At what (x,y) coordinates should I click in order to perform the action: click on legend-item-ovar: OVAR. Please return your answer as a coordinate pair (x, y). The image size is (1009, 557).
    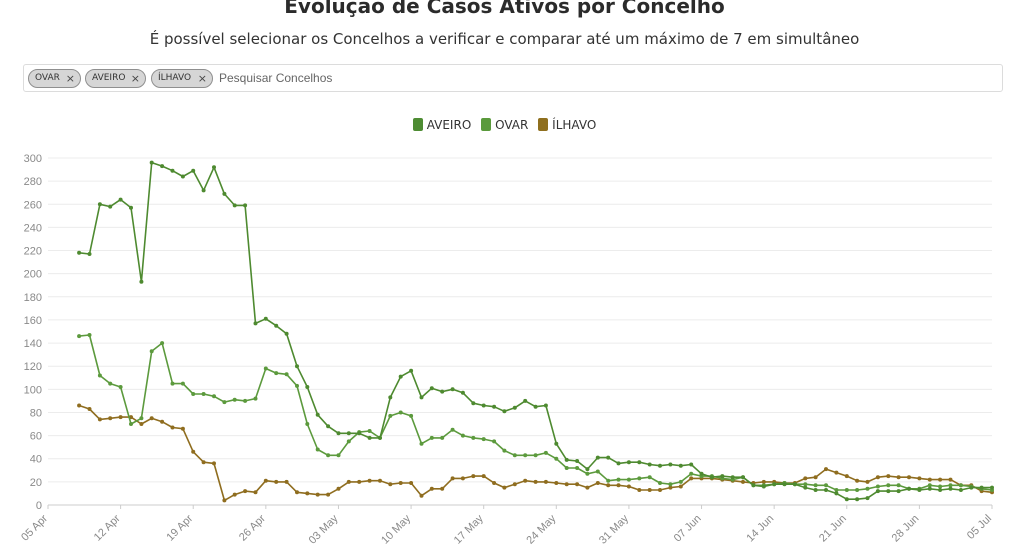
    Looking at the image, I should click on (504, 125).